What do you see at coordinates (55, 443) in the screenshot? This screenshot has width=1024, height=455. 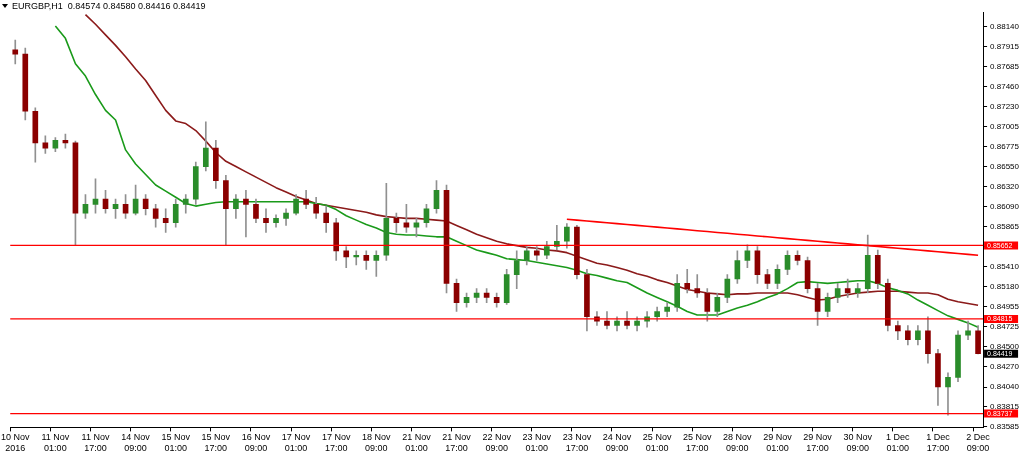 I see `x-tick-label: 11 Nov 01:00` at bounding box center [55, 443].